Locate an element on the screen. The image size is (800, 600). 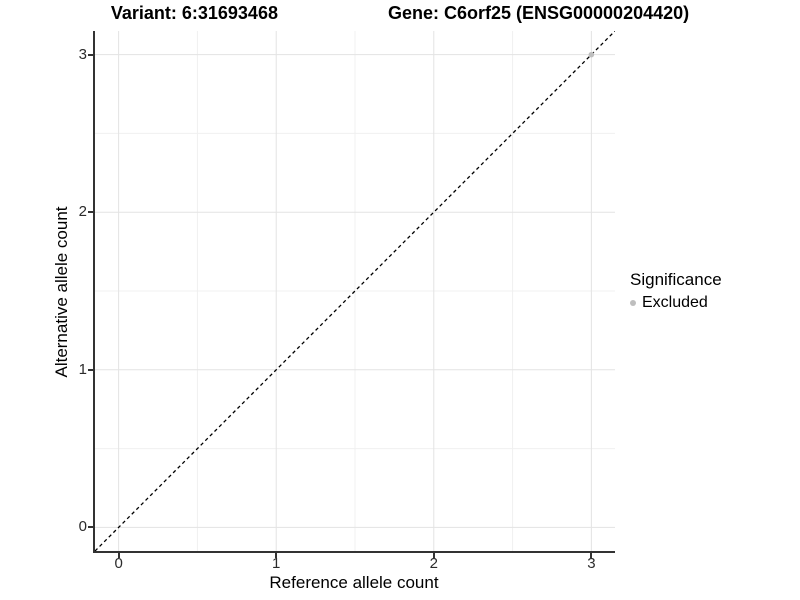
y-tick-label: 1 is located at coordinates (82, 369).